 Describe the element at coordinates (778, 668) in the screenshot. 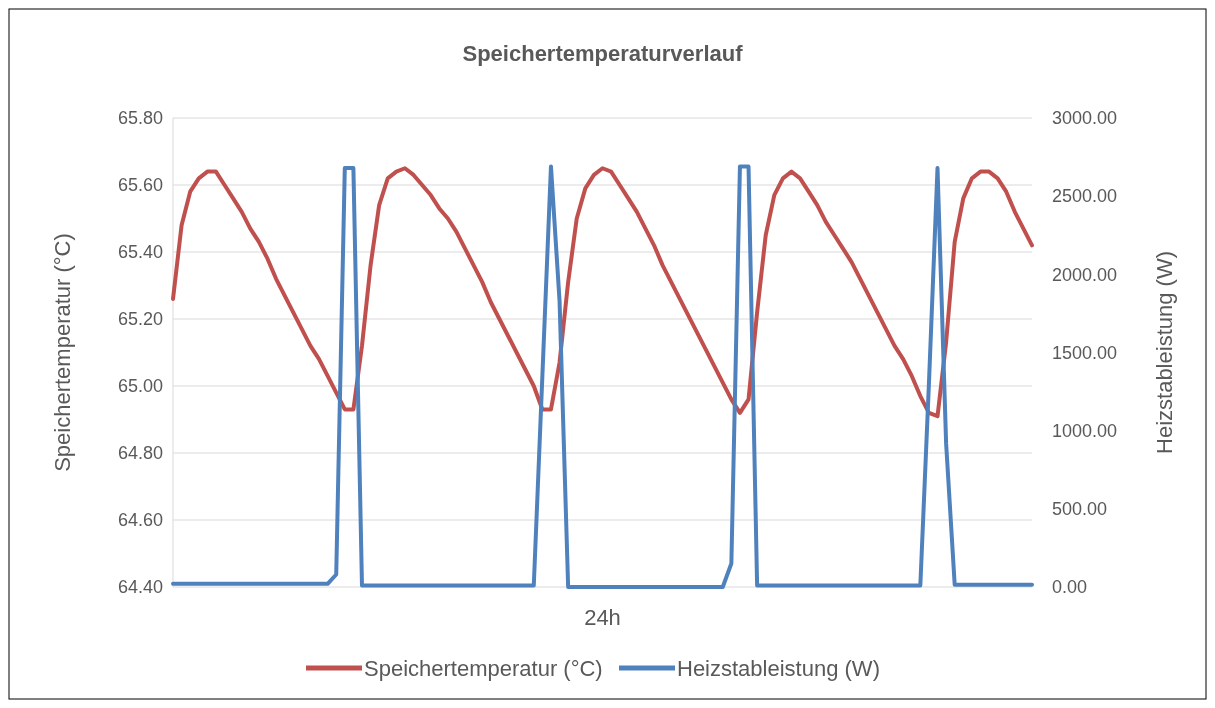

I see `legend-label: Heizstableistung (W)` at that location.